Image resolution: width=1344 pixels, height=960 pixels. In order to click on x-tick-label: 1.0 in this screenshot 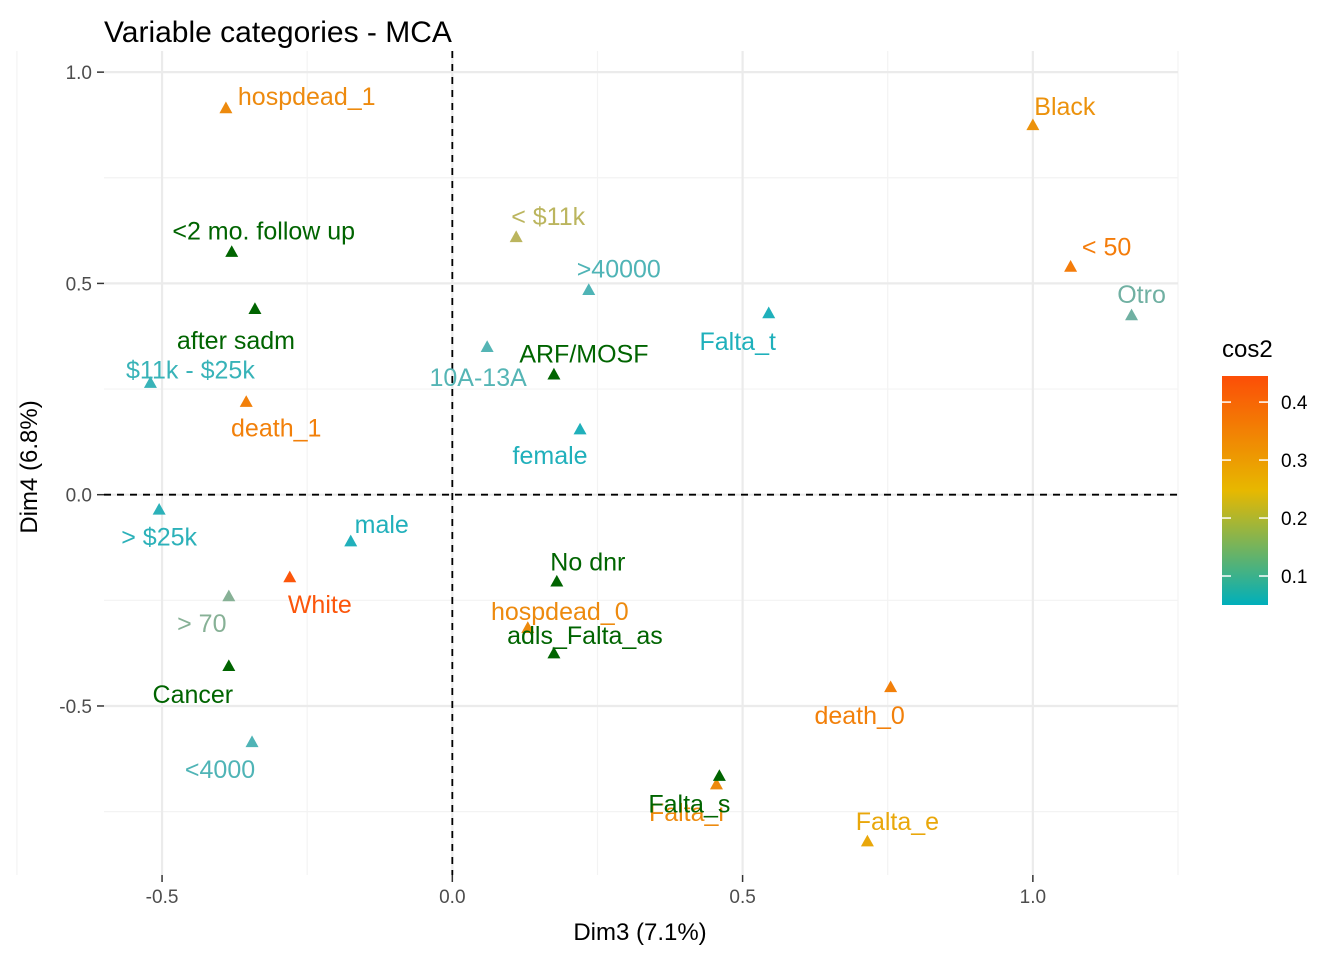, I will do `click(1033, 897)`.